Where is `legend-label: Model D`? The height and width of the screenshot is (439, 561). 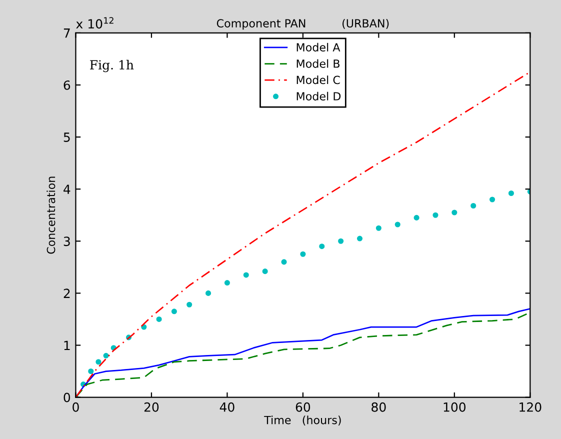 legend-label: Model D is located at coordinates (318, 96).